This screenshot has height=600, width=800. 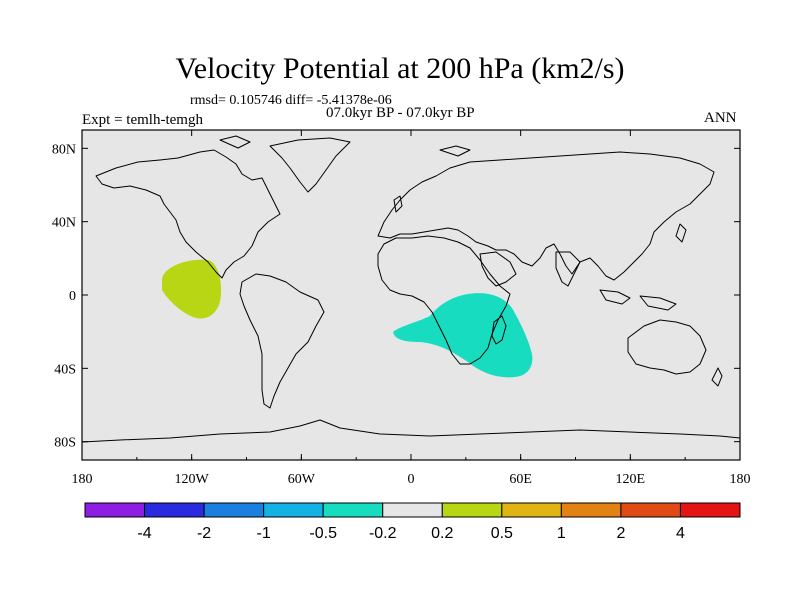 What do you see at coordinates (192, 479) in the screenshot?
I see `lon-tick-label: 120W` at bounding box center [192, 479].